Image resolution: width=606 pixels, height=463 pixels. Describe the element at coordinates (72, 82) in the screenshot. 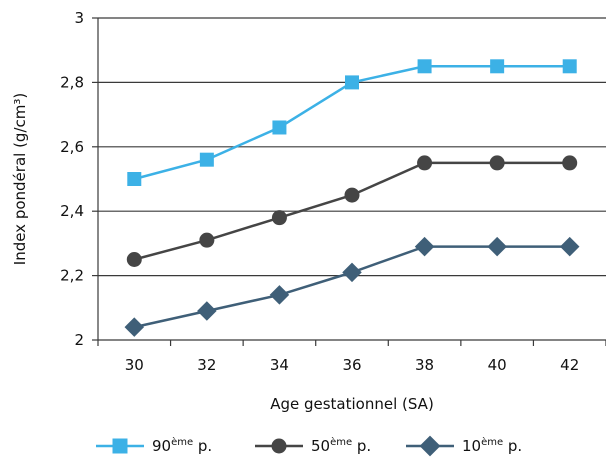

I see `y-tick-label: 2,8` at that location.